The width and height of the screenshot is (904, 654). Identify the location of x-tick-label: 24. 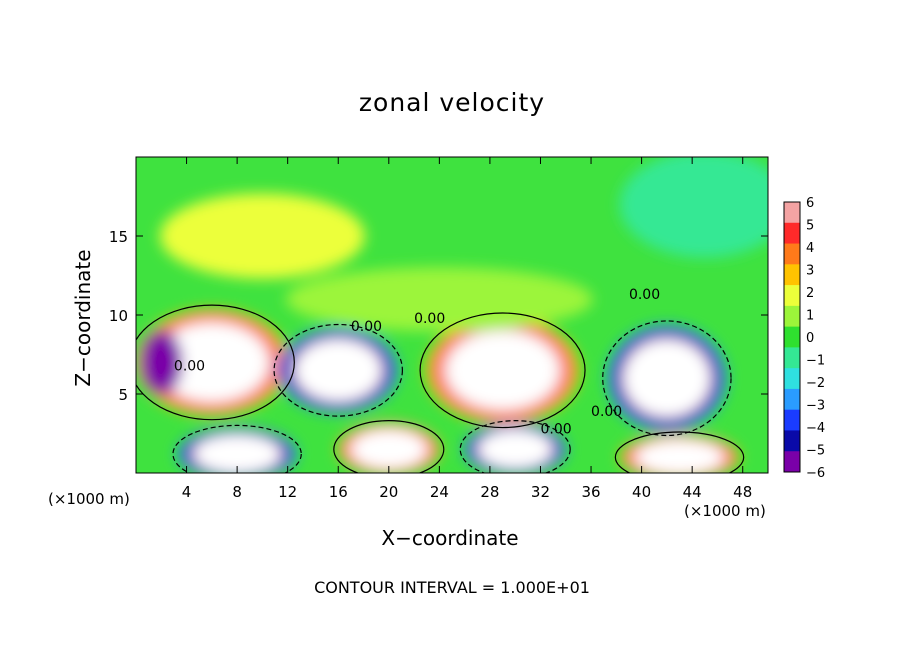
(439, 492).